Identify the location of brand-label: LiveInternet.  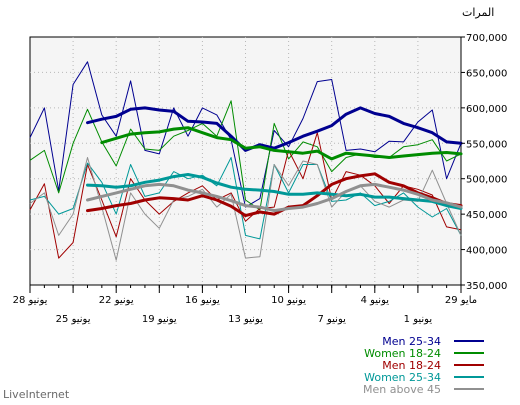
(36, 394).